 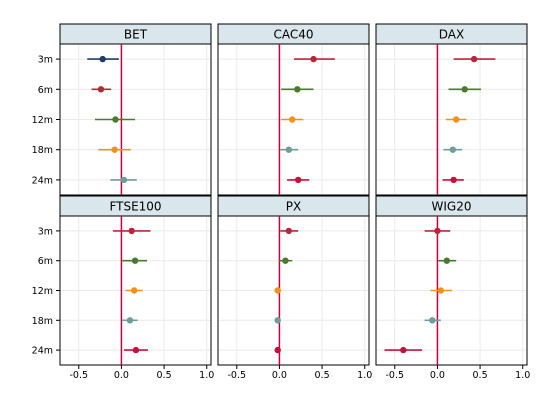 What do you see at coordinates (293, 35) in the screenshot?
I see `panel-title: CAC40` at bounding box center [293, 35].